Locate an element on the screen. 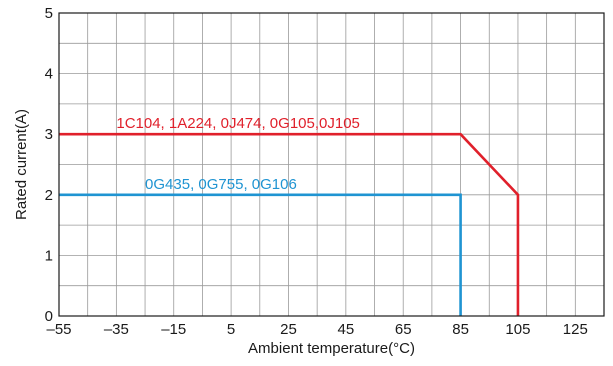  x-axis-title: Ambient temperature(°C) is located at coordinates (331, 348).